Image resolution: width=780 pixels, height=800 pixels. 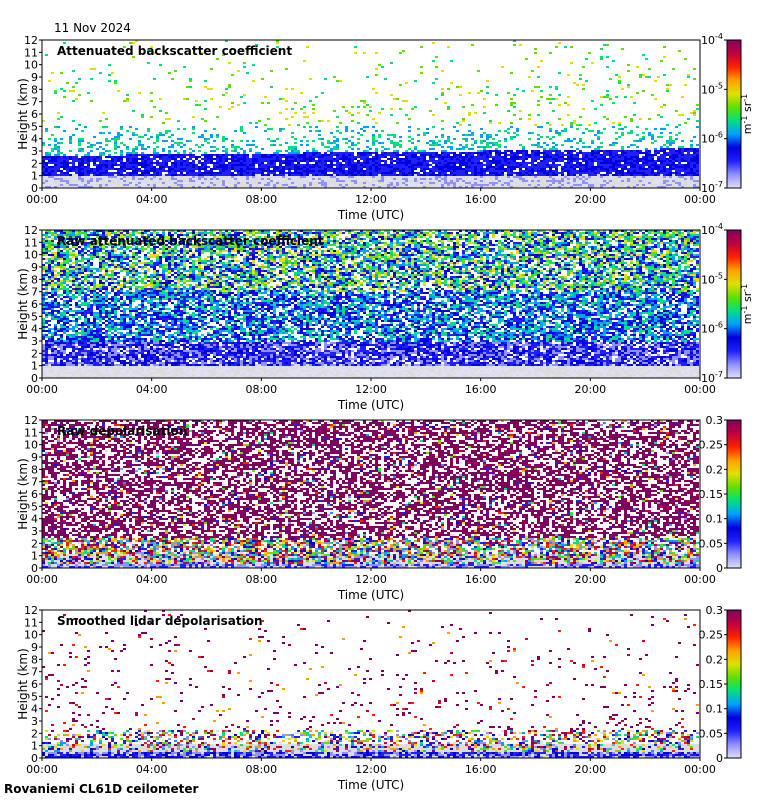 I want to click on colorbar-tick-label: 0.1, so click(x=715, y=519).